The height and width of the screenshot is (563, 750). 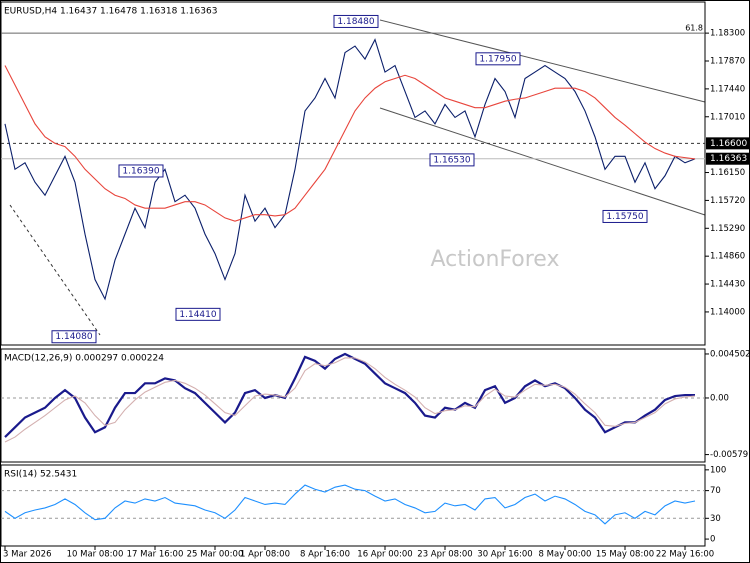 What do you see at coordinates (727, 117) in the screenshot?
I see `y-tick-label: 1.17010` at bounding box center [727, 117].